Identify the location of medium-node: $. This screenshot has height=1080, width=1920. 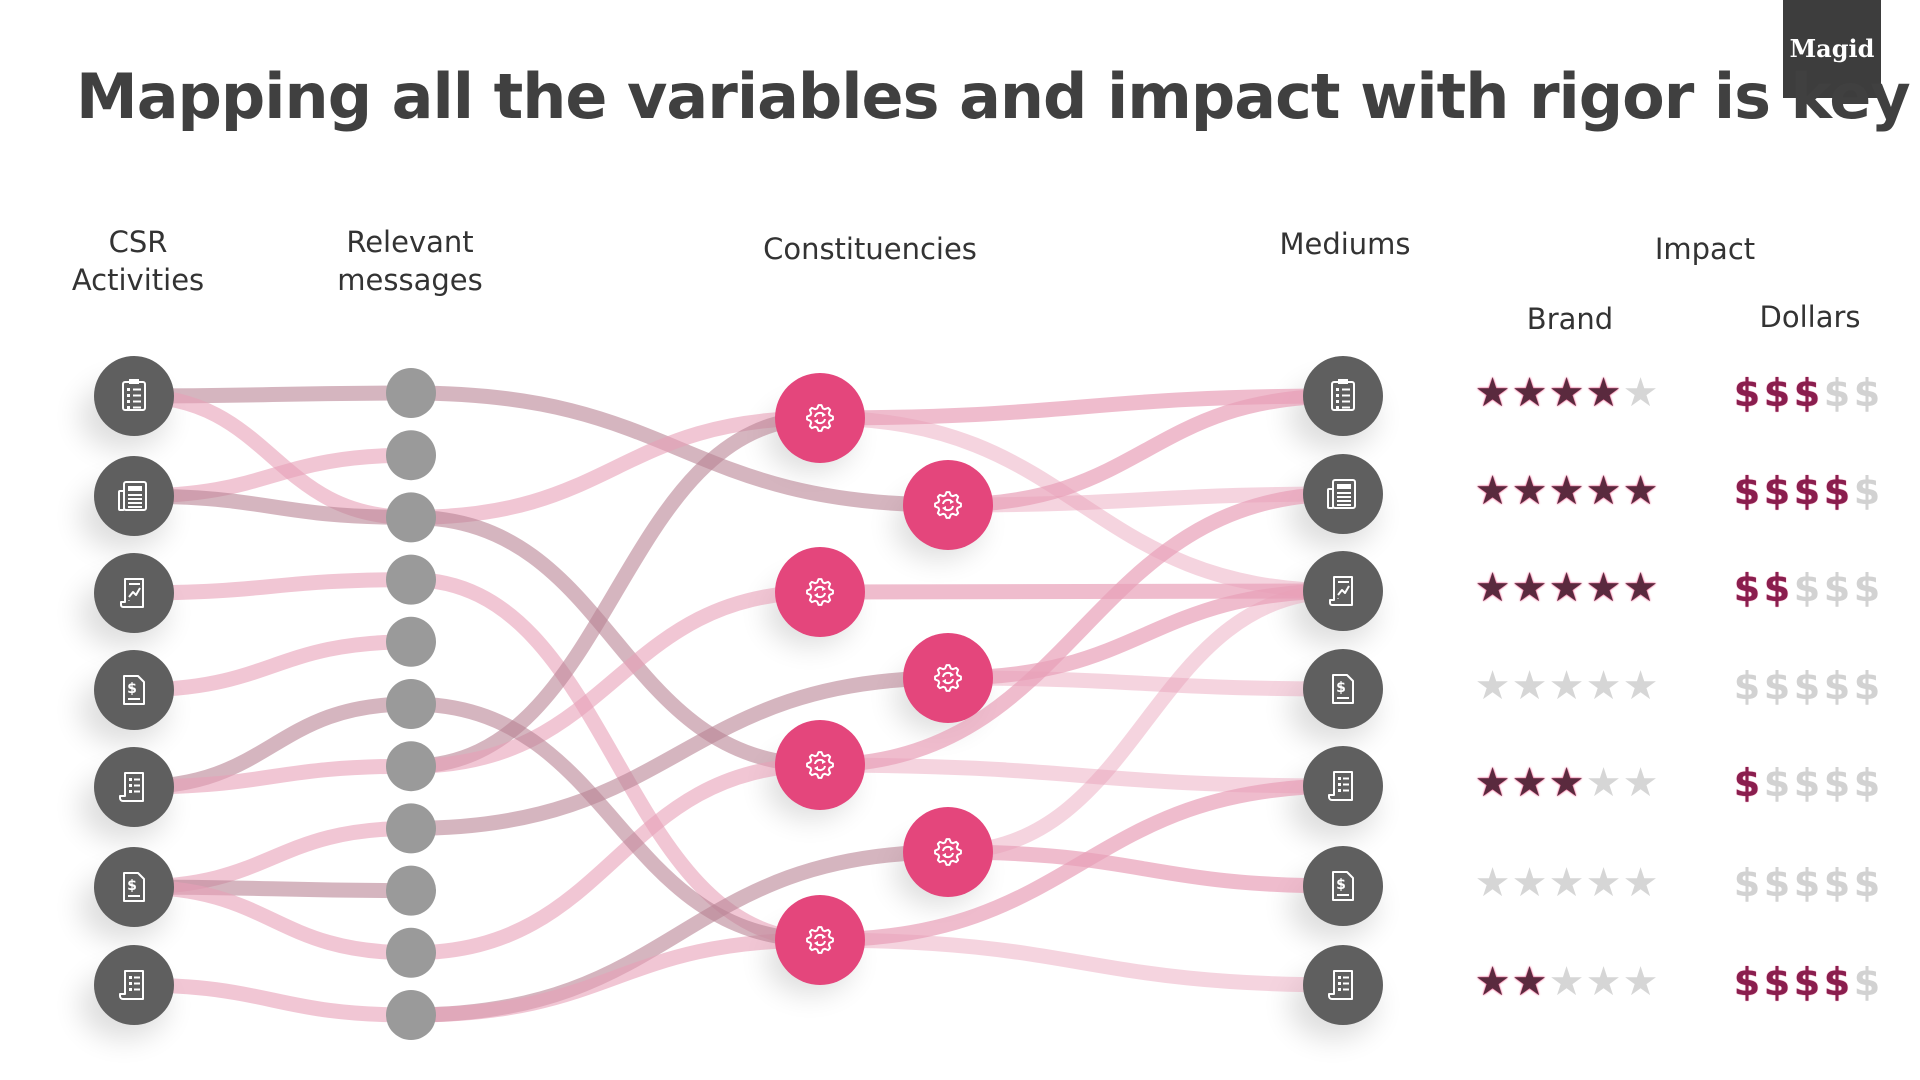
(1343, 886).